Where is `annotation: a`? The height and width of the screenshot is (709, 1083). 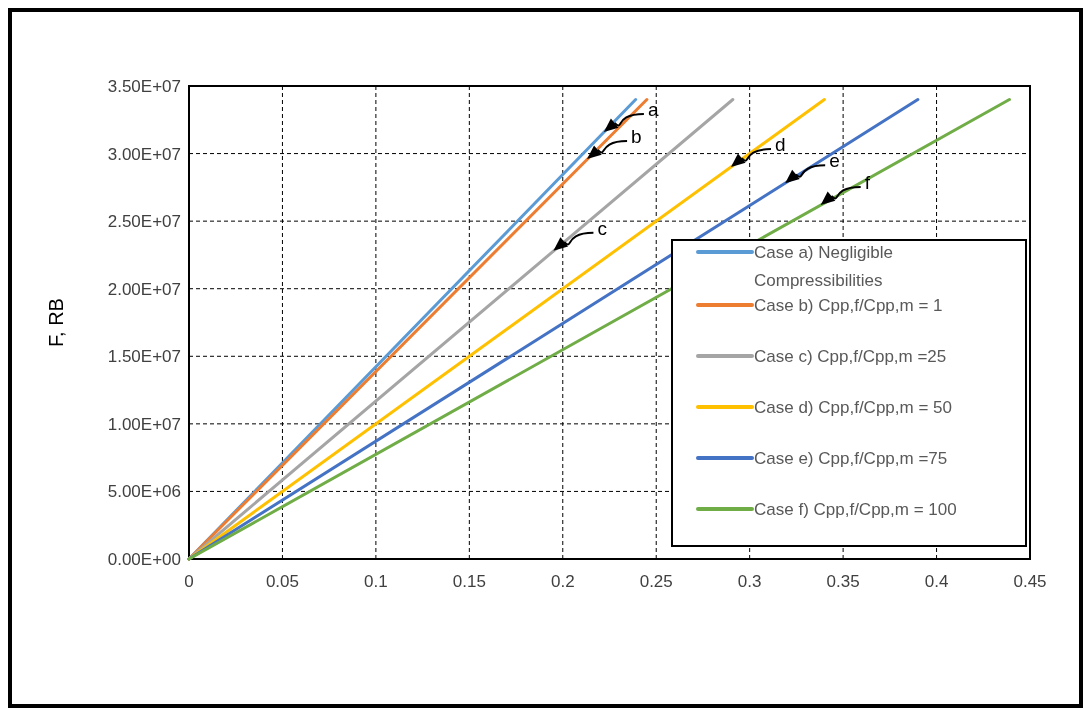
annotation: a is located at coordinates (653, 109).